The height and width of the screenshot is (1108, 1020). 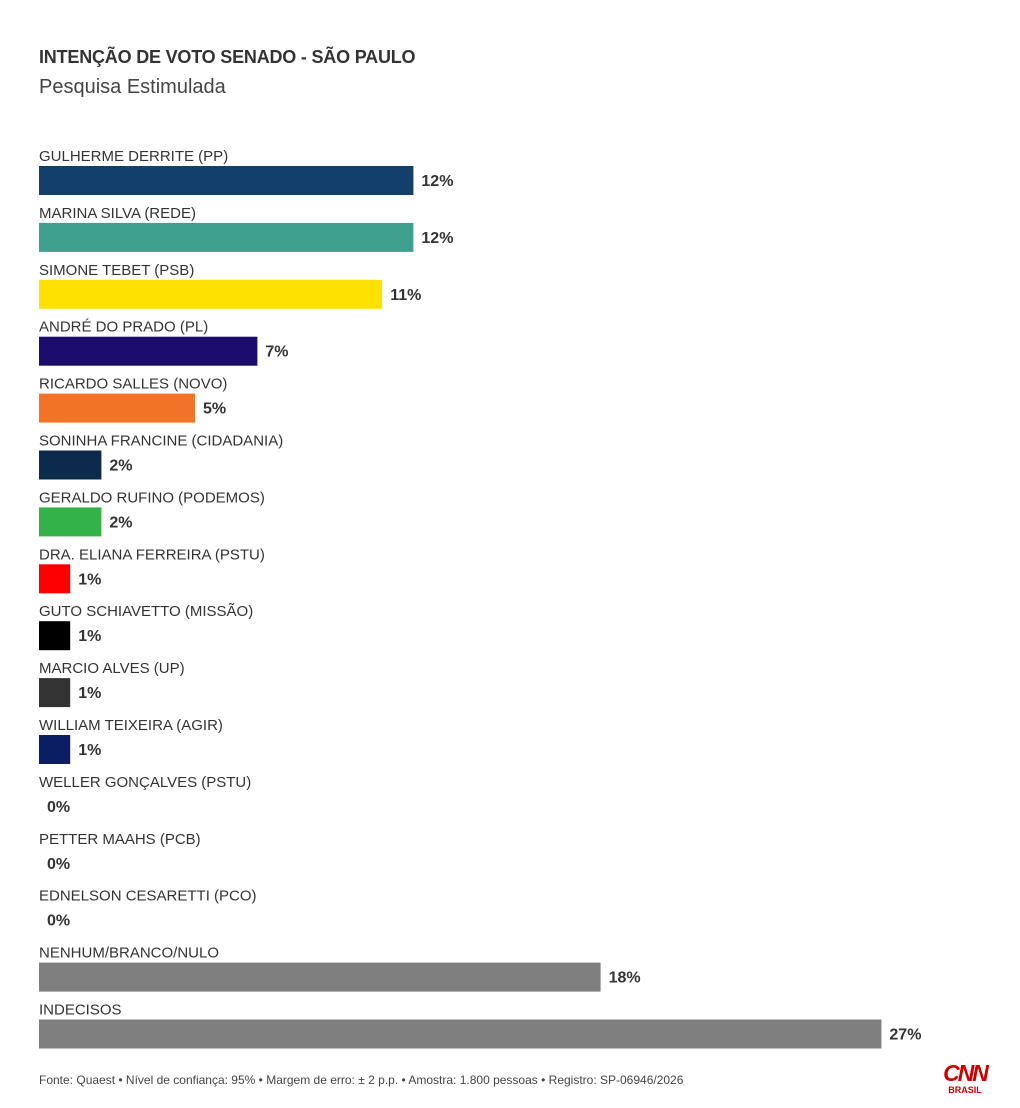 I want to click on category-label: PETTER MAAHS (PCB), so click(x=120, y=839).